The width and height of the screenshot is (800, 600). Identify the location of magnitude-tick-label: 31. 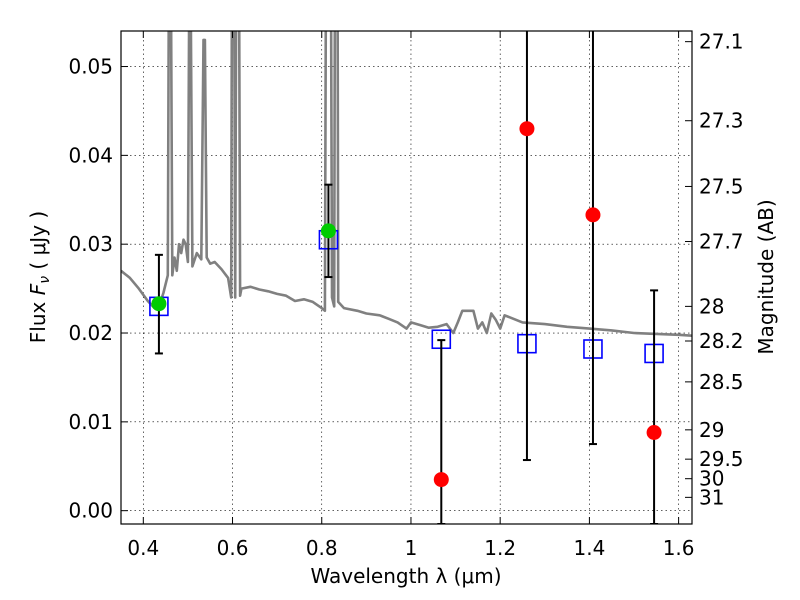
(711, 497).